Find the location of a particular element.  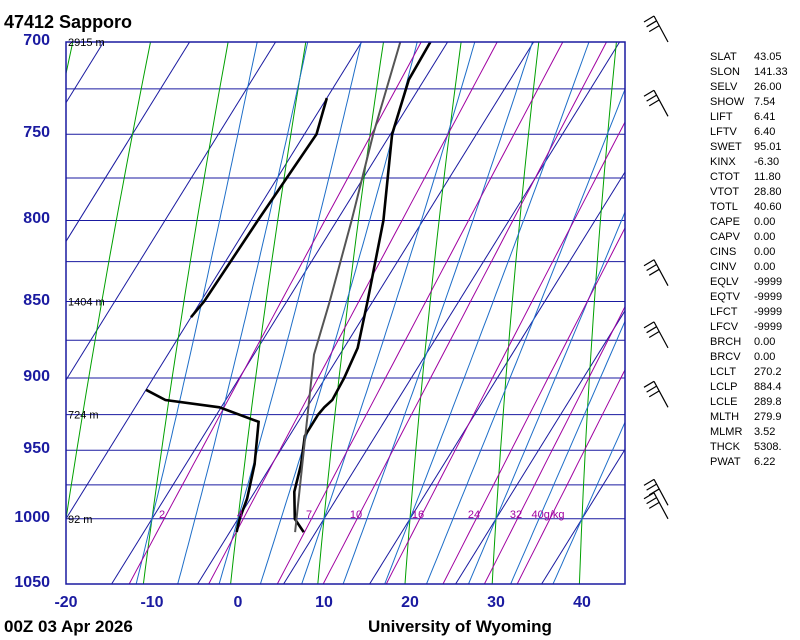

mixing-ratio-label: 10 is located at coordinates (356, 515).